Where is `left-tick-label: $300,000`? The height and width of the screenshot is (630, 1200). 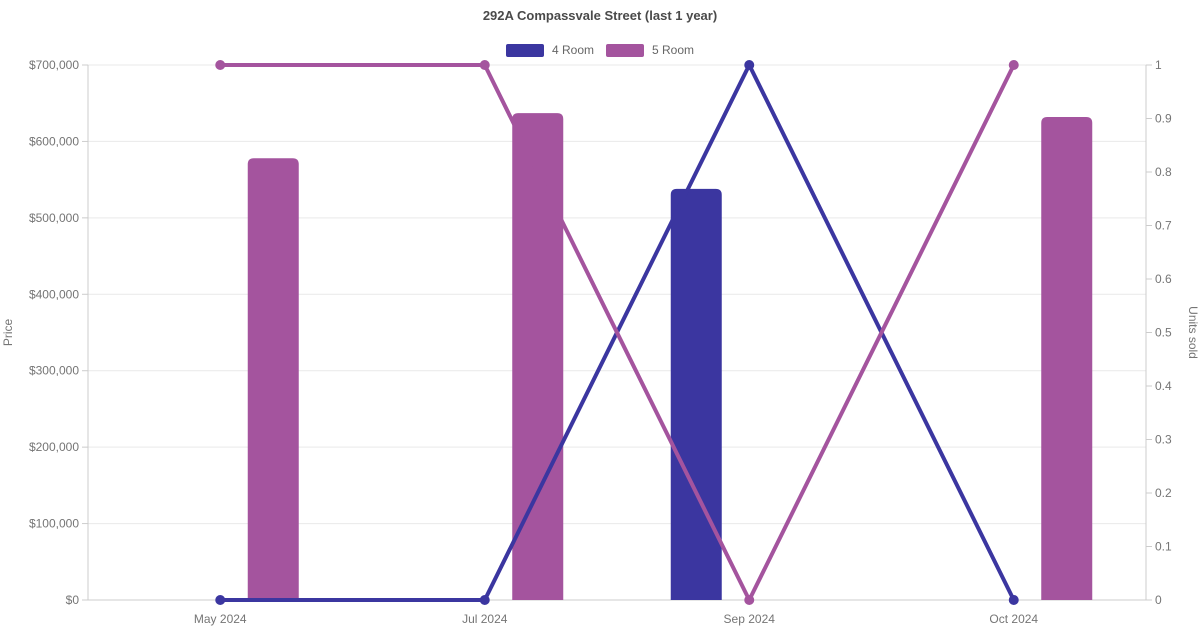 left-tick-label: $300,000 is located at coordinates (54, 371).